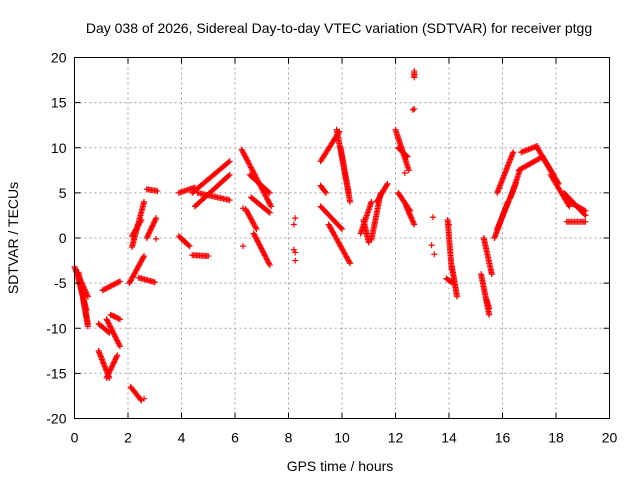 Image resolution: width=640 pixels, height=480 pixels. I want to click on x-tick-label: 6, so click(235, 438).